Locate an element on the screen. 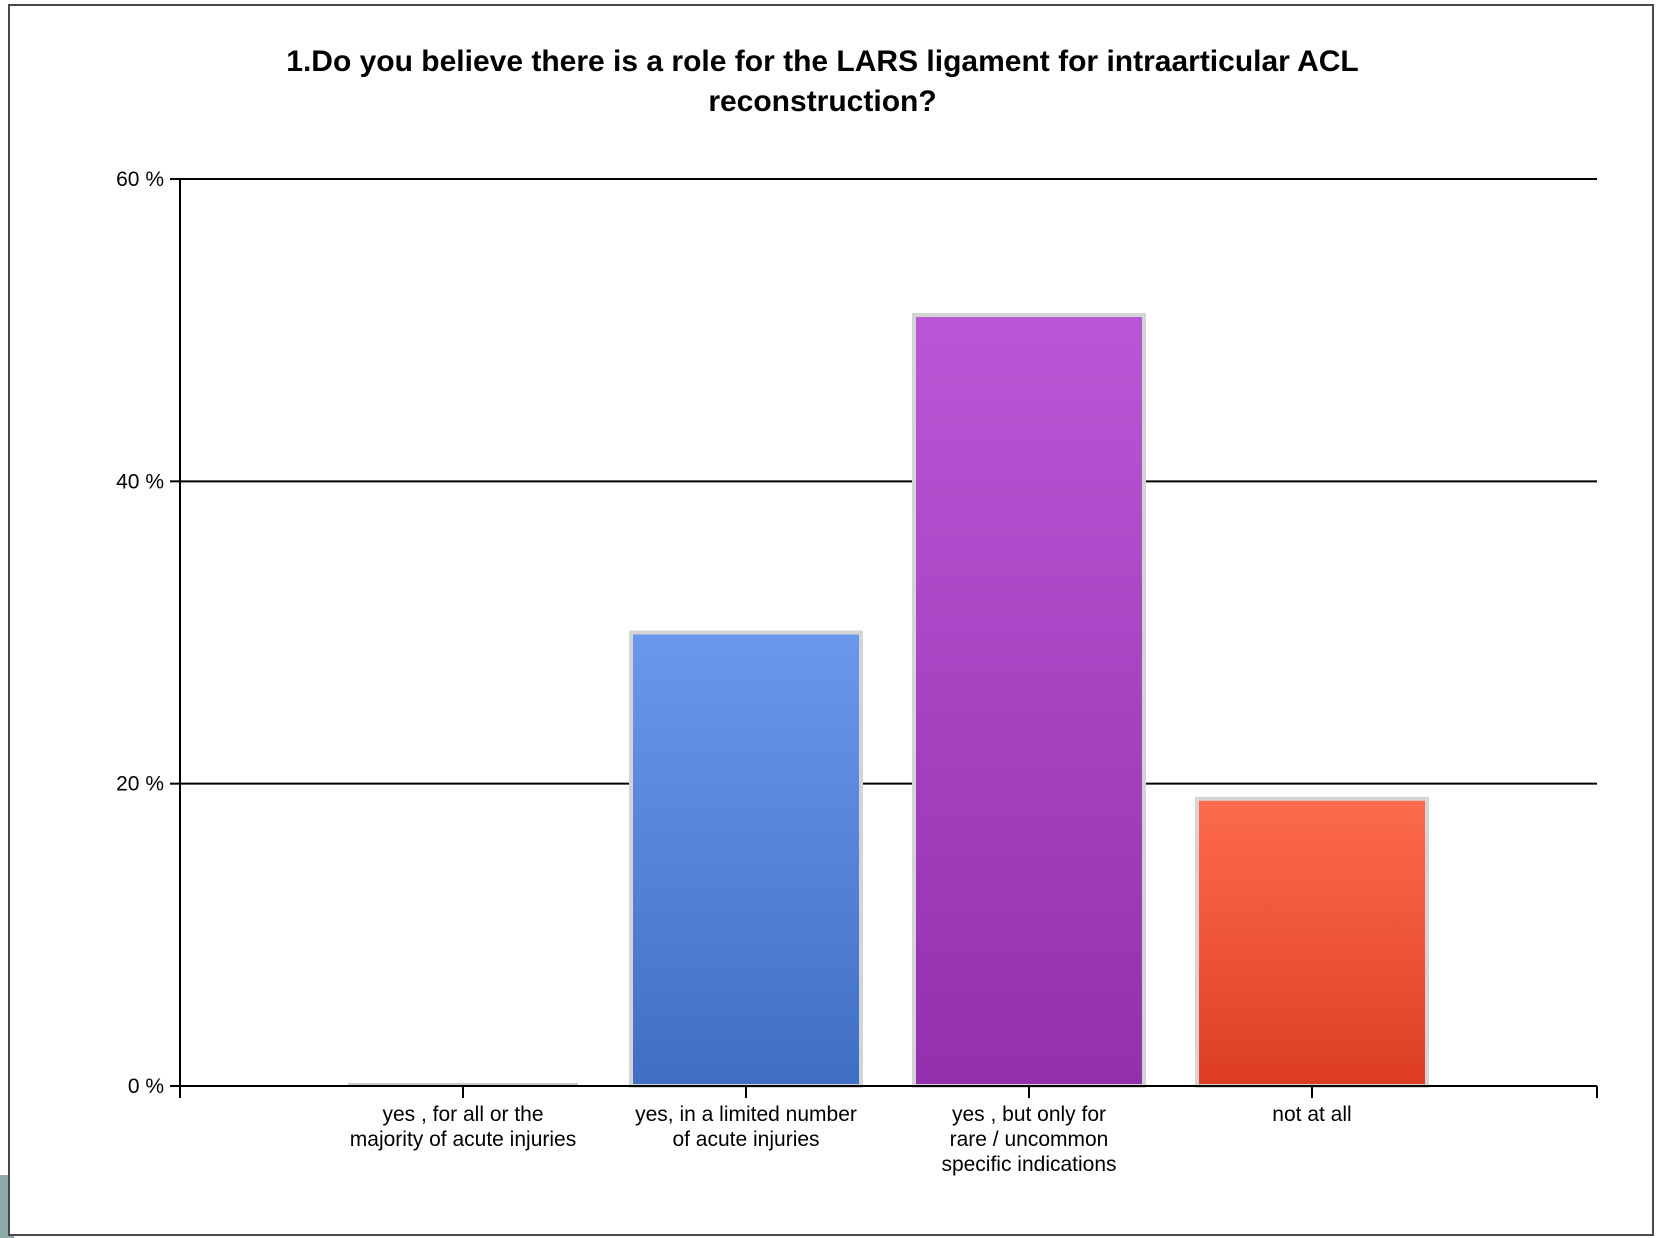  y-tick-label: 20 % is located at coordinates (140, 784).